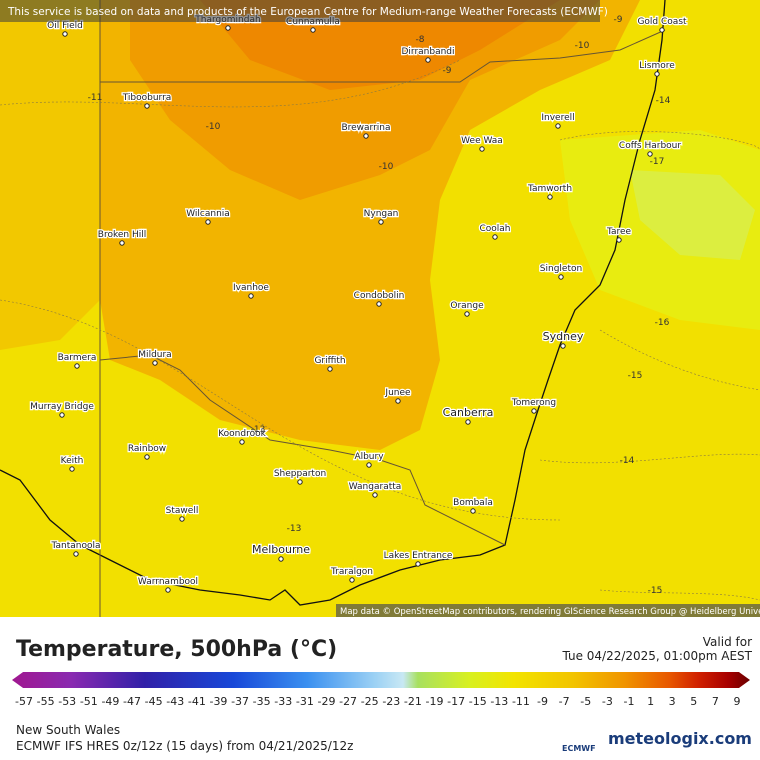 The height and width of the screenshot is (760, 760). I want to click on legend-tick: -33, so click(283, 701).